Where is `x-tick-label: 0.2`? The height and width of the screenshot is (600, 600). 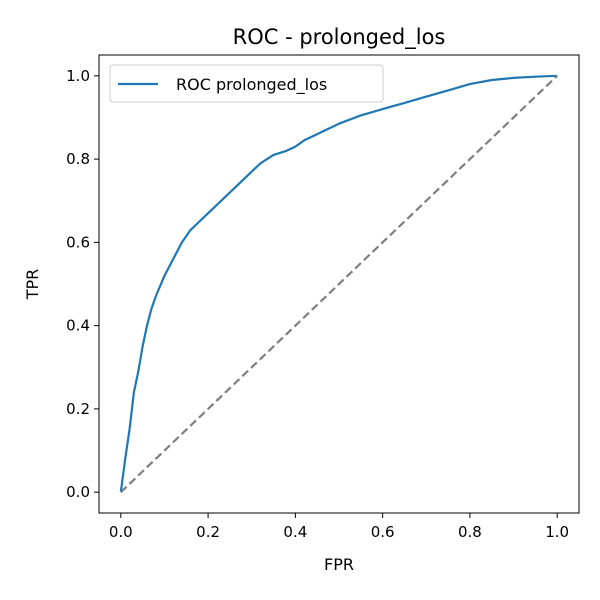
x-tick-label: 0.2 is located at coordinates (208, 532).